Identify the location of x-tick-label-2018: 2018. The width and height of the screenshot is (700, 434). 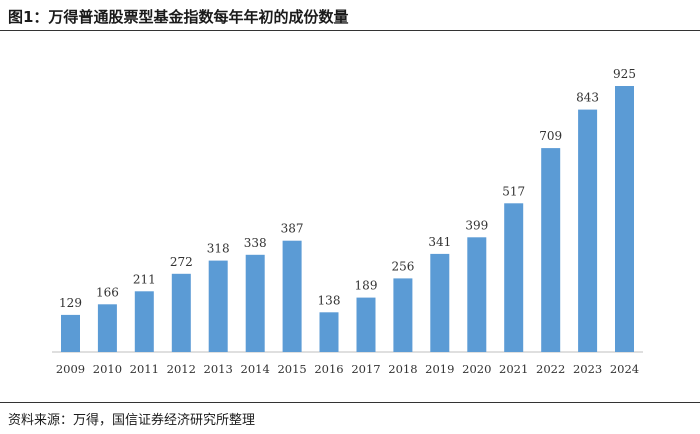
(402, 369).